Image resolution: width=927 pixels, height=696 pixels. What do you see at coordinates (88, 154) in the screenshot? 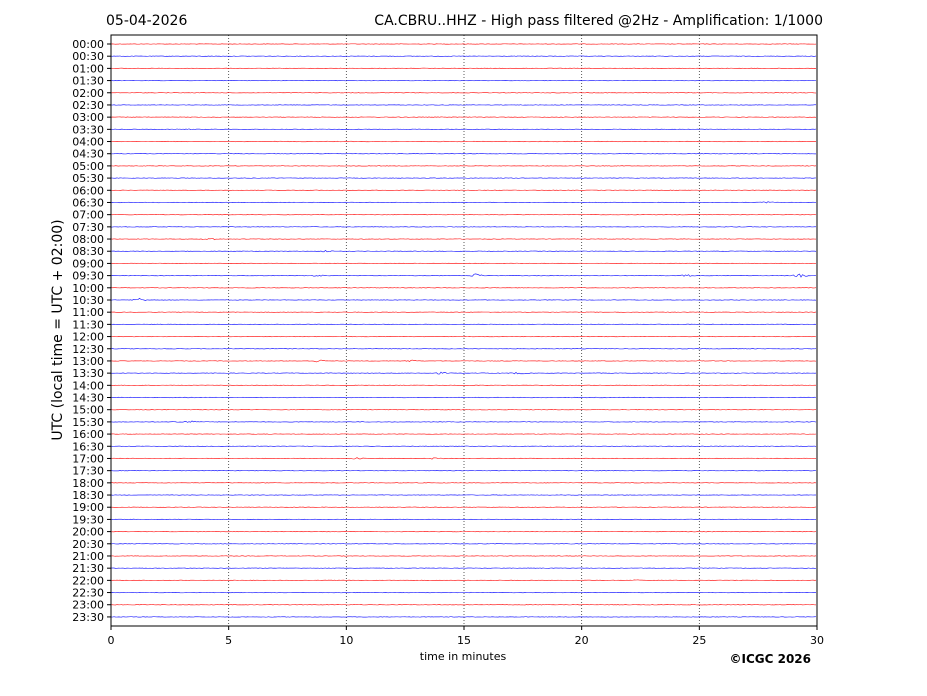
I see `y-tick-label: 04:30` at bounding box center [88, 154].